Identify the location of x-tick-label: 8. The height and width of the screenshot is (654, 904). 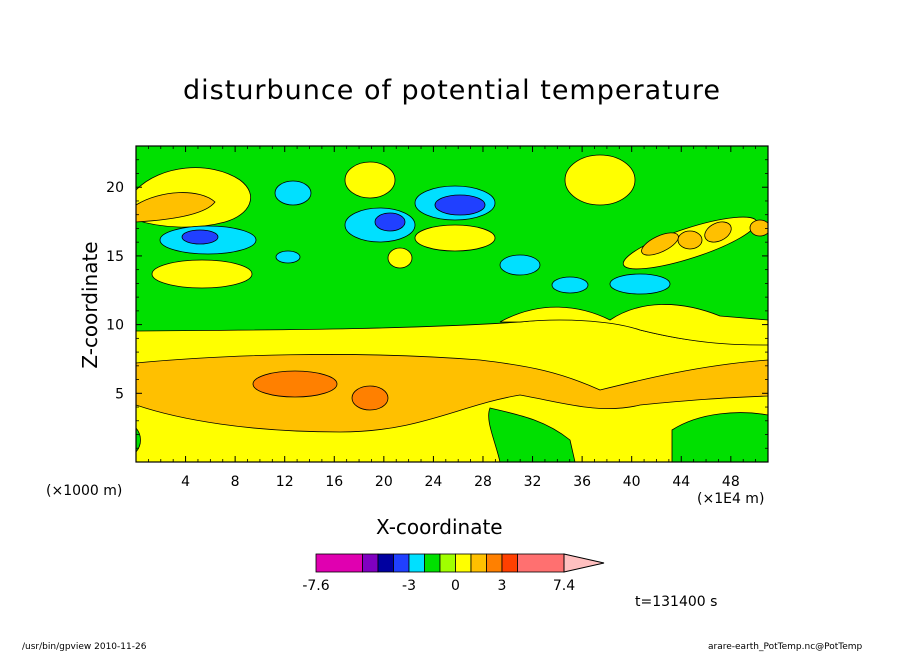
(235, 482).